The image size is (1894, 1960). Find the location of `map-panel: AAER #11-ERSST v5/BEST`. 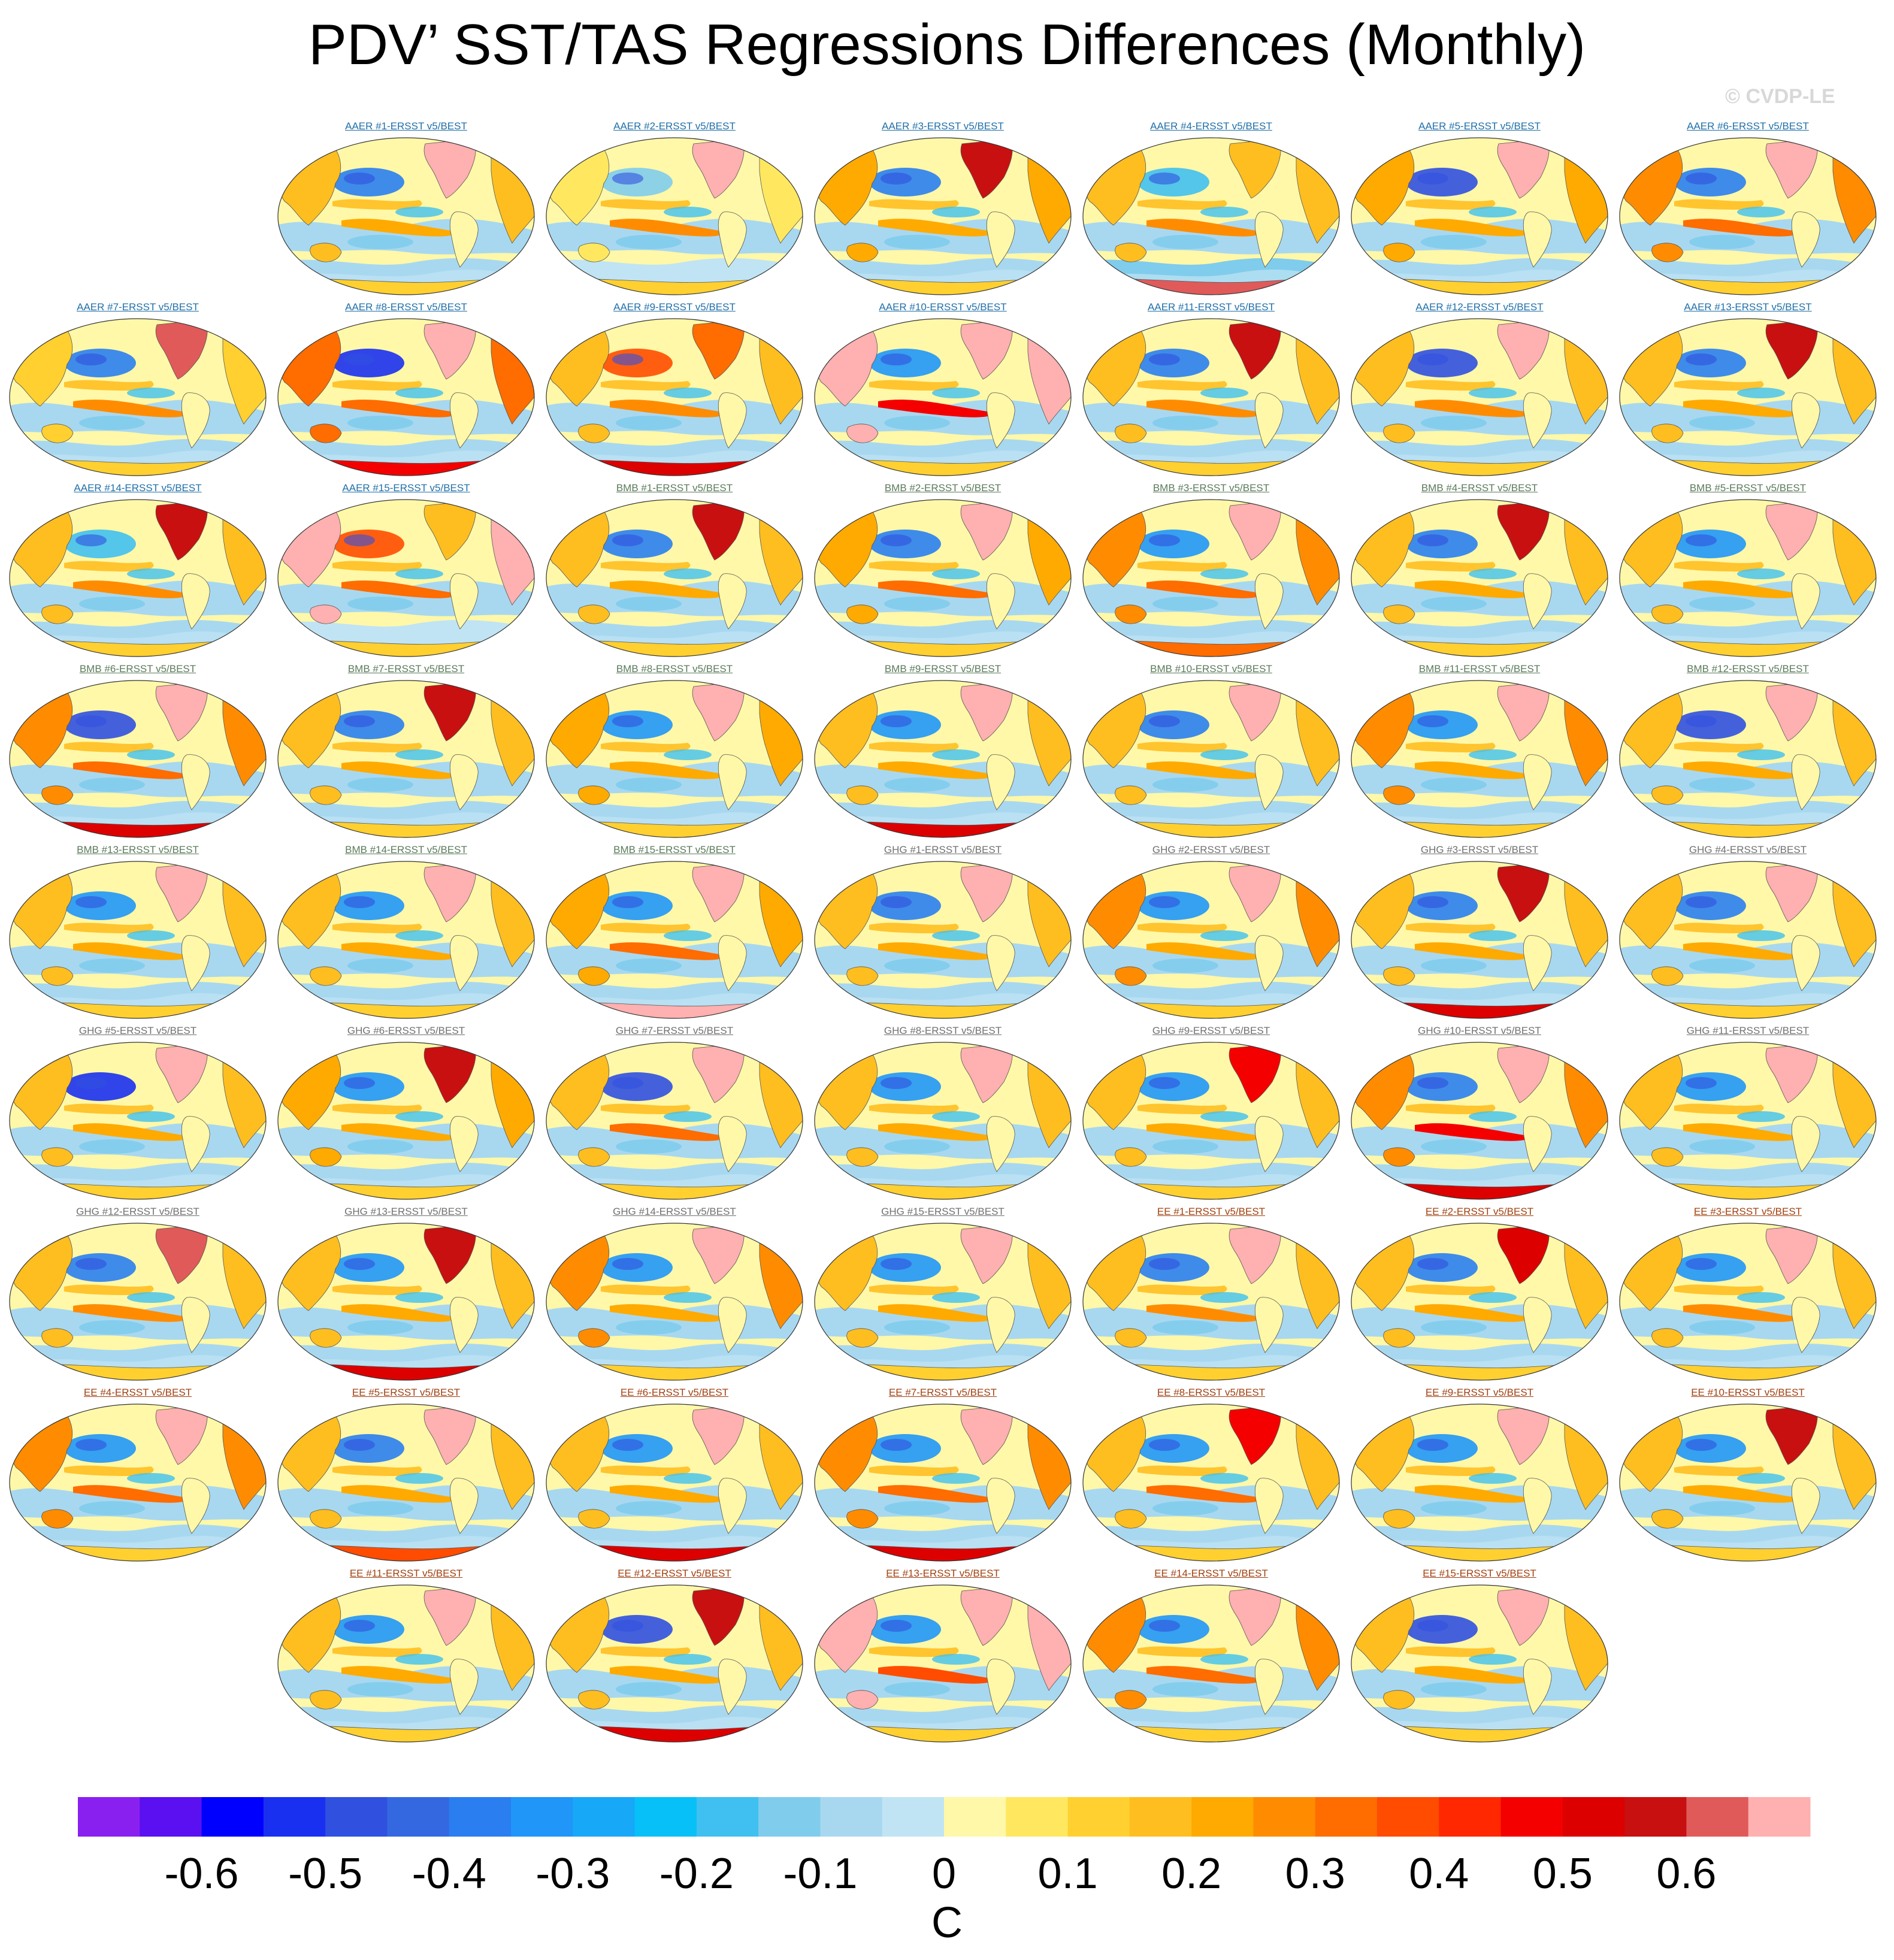

map-panel: AAER #11-ERSST v5/BEST is located at coordinates (1211, 390).